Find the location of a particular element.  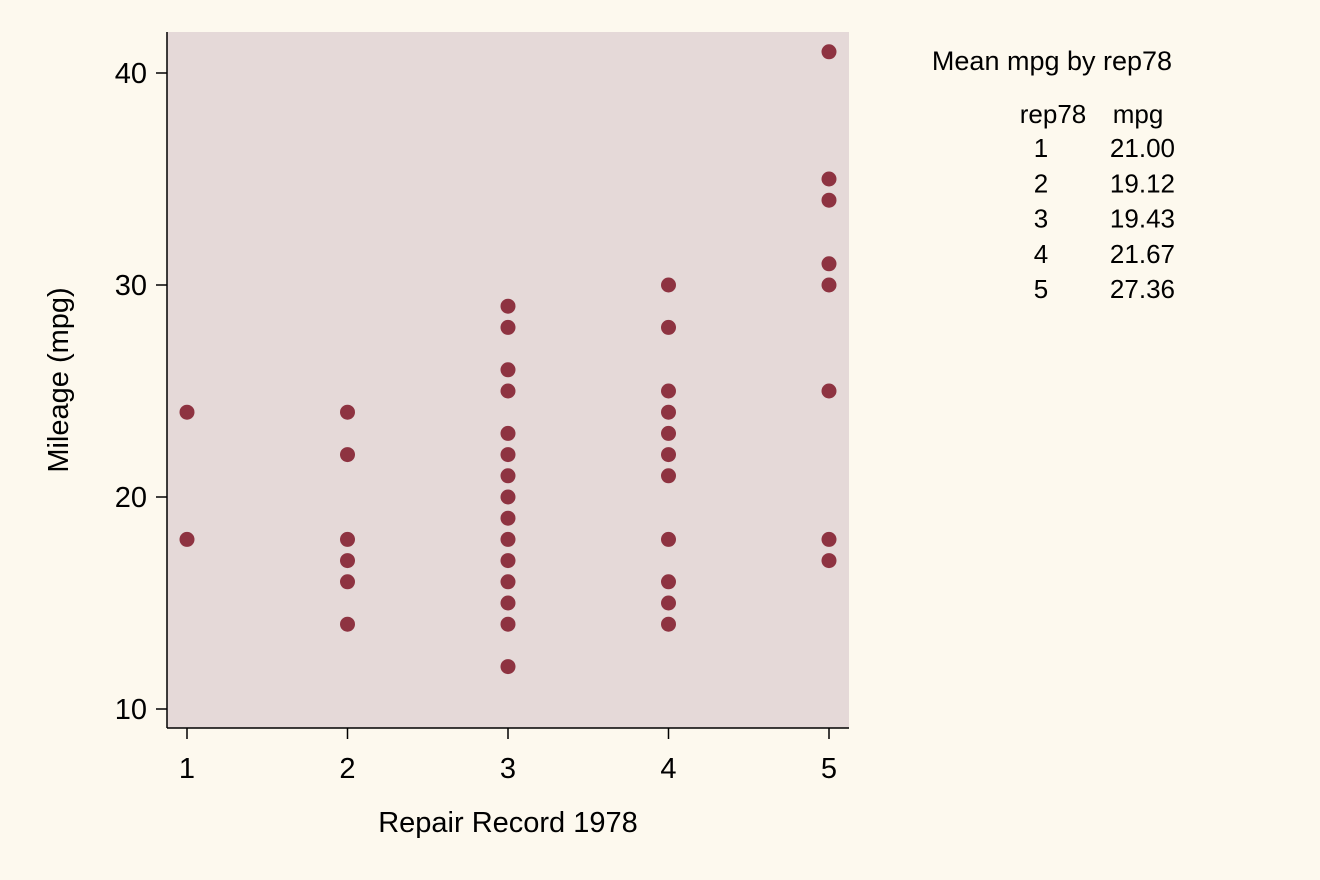

table-cell-rep78: 4 is located at coordinates (1041, 254).